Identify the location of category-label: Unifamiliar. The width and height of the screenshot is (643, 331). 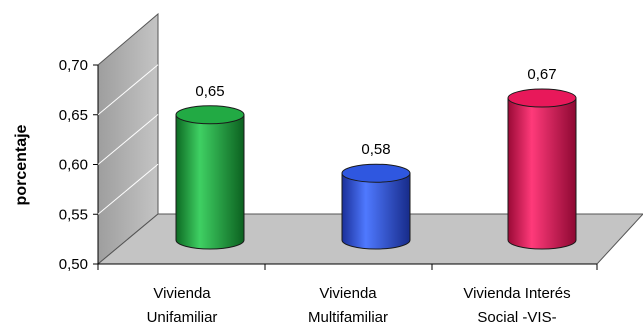
(182, 317).